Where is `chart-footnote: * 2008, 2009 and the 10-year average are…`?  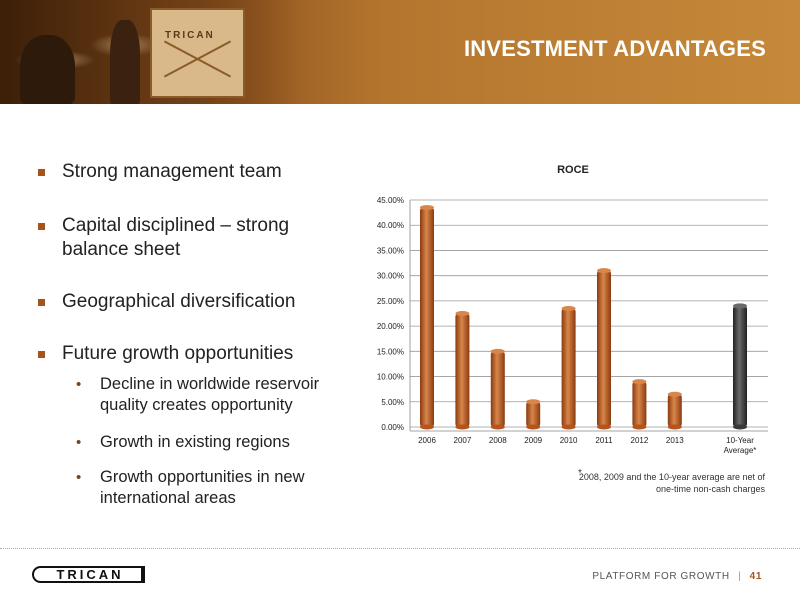
chart-footnote: * 2008, 2009 and the 10-year average are… is located at coordinates (662, 481).